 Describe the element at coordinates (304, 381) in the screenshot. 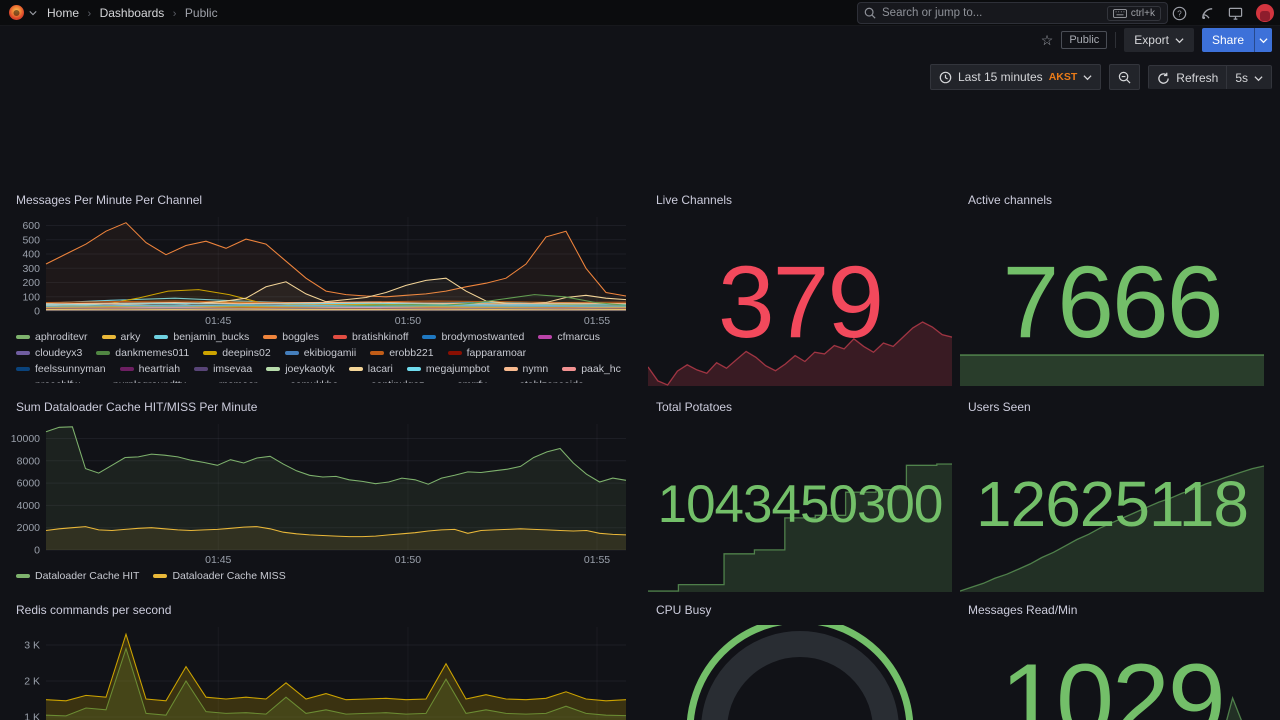

I see `legend-item: samukkha` at that location.